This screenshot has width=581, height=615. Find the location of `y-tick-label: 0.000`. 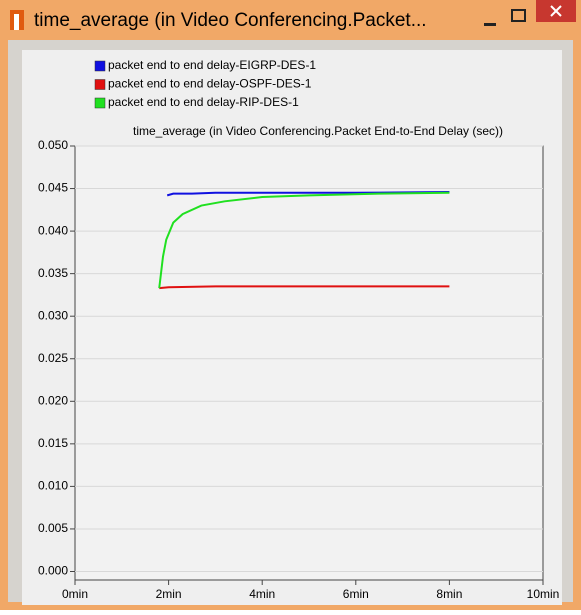

y-tick-label: 0.000 is located at coordinates (53, 571).